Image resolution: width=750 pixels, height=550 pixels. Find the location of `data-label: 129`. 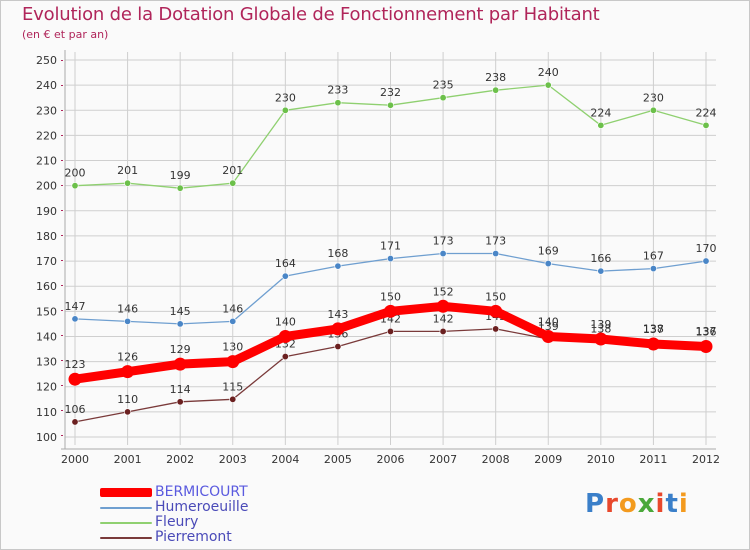

data-label: 129 is located at coordinates (180, 349).